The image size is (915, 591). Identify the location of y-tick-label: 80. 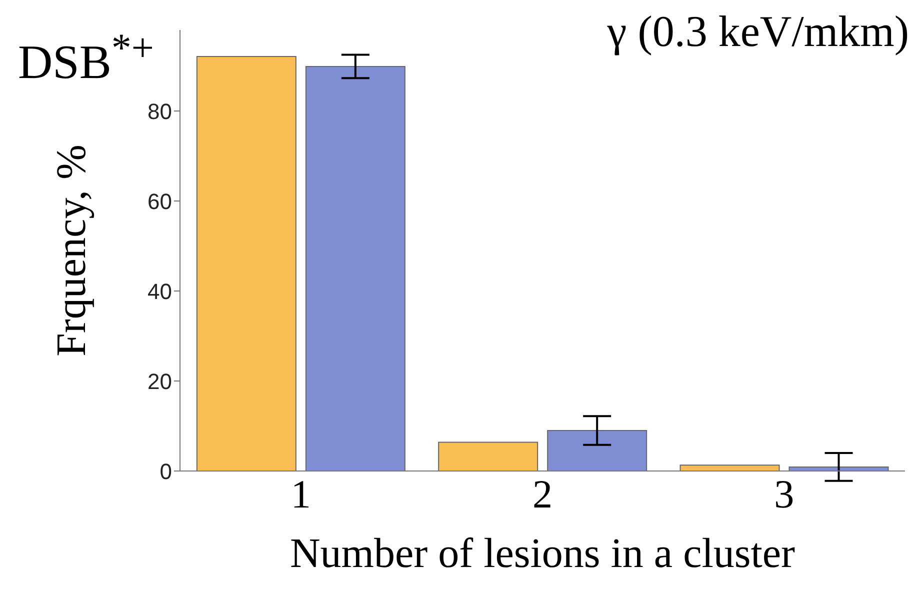
(160, 111).